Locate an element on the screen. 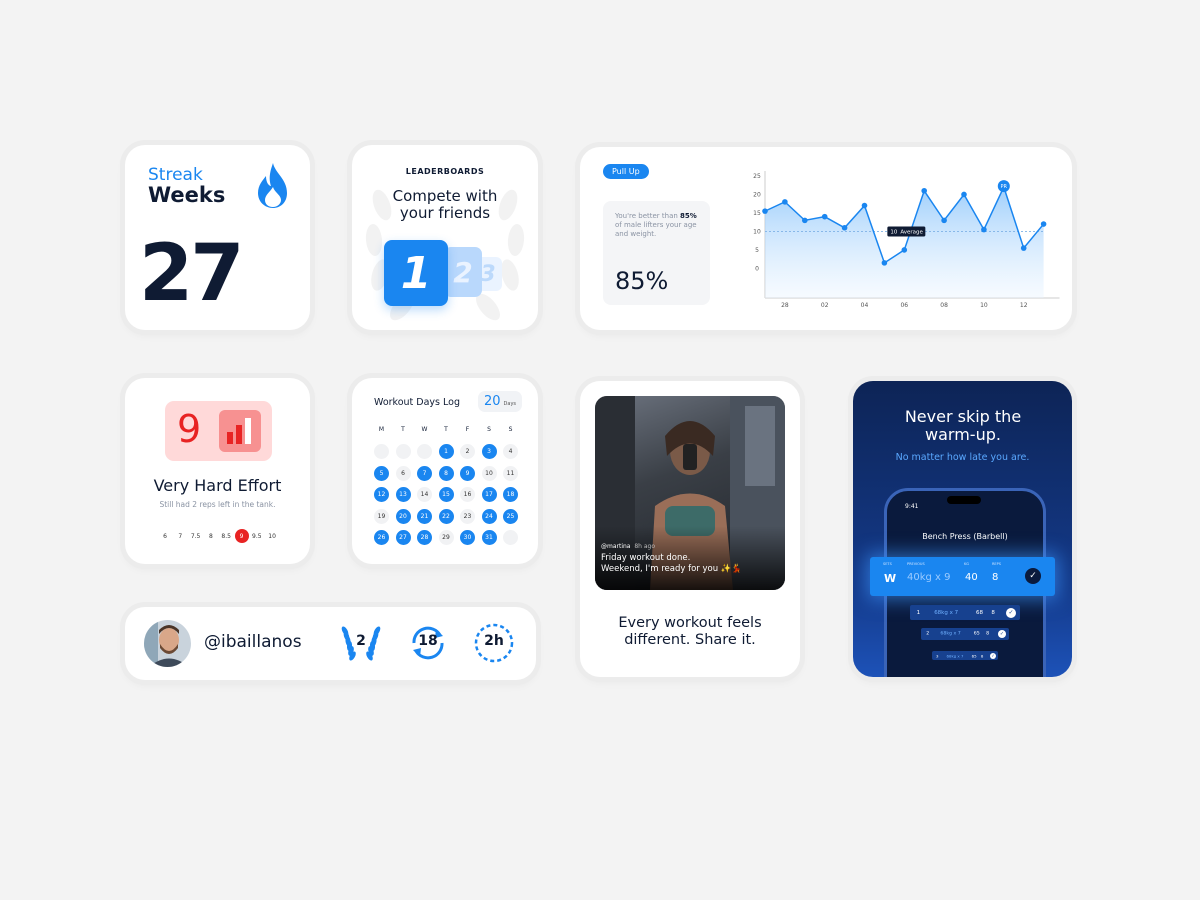 Image resolution: width=1200 pixels, height=900 pixels. arrowhead is located at coordinates (428, 643).